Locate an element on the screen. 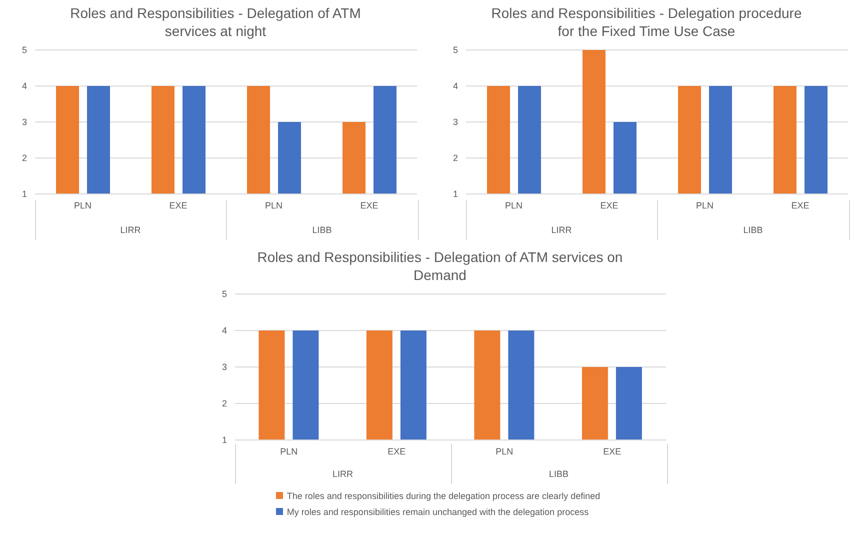  chart-title: Roles and Responsibilities - Delegation of ATM services at night is located at coordinates (215, 22).